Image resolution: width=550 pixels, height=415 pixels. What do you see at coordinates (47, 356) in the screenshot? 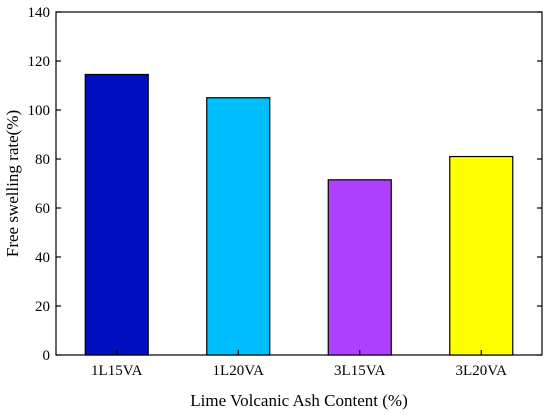
I see `y-tick-label: 0` at bounding box center [47, 356].